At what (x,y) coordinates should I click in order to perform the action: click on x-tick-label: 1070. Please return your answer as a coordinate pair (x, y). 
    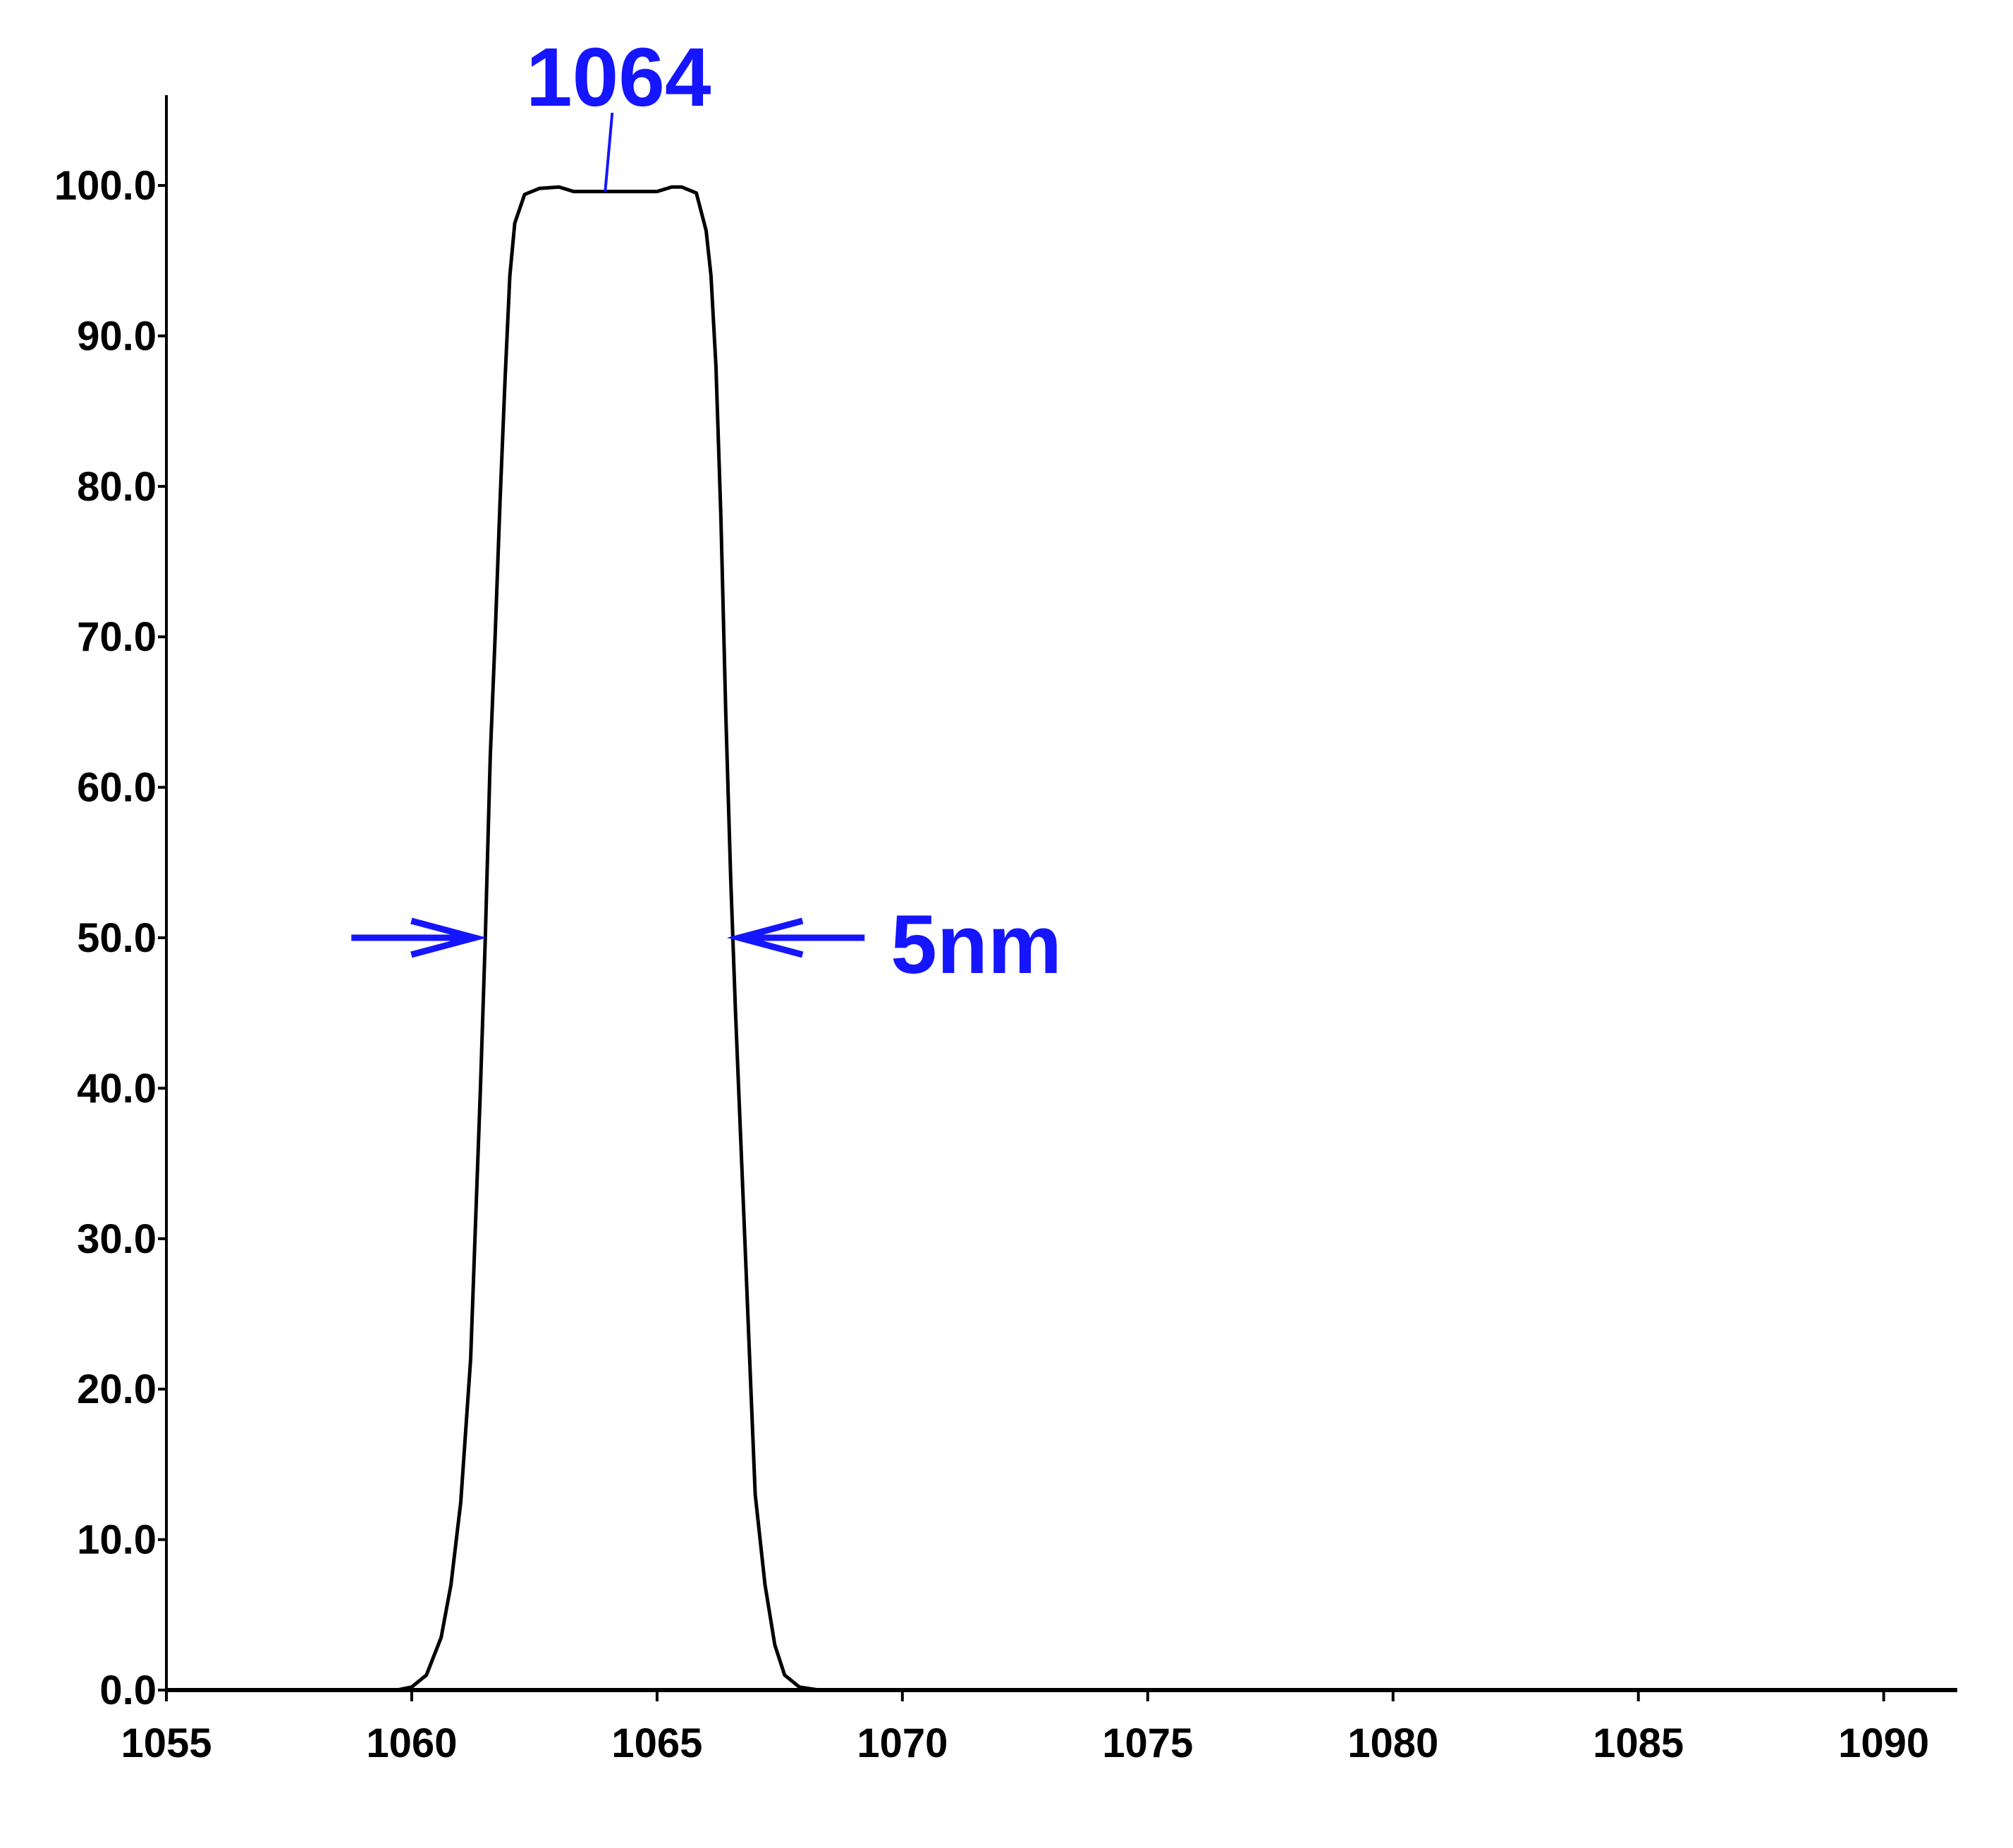
    Looking at the image, I should click on (902, 1743).